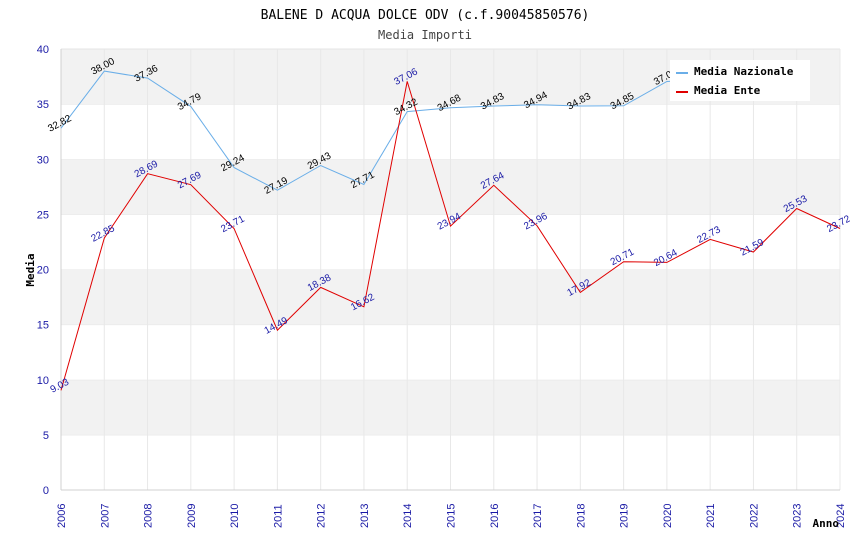 The width and height of the screenshot is (850, 555). I want to click on x-tick-label: 2009, so click(192, 516).